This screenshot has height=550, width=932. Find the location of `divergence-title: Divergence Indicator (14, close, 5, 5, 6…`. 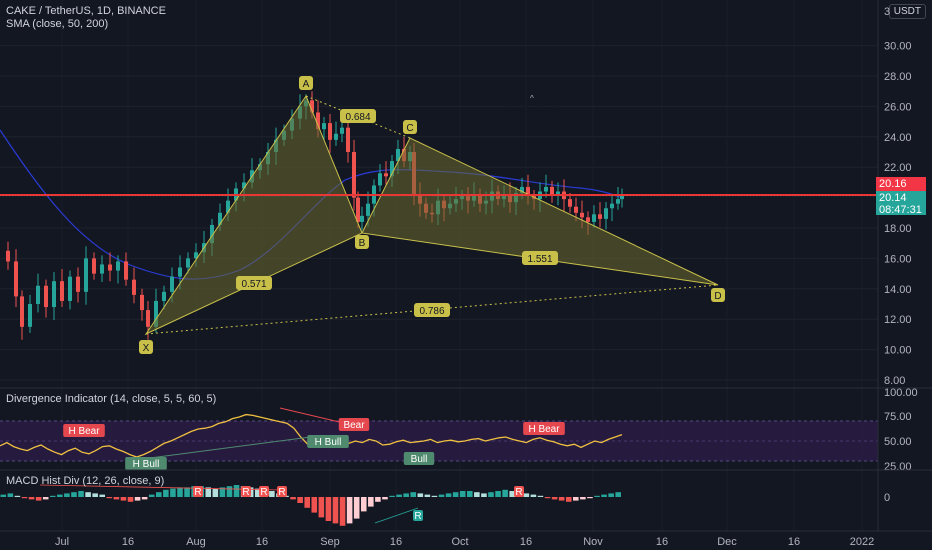

divergence-title: Divergence Indicator (14, close, 5, 5, 6… is located at coordinates (111, 399).